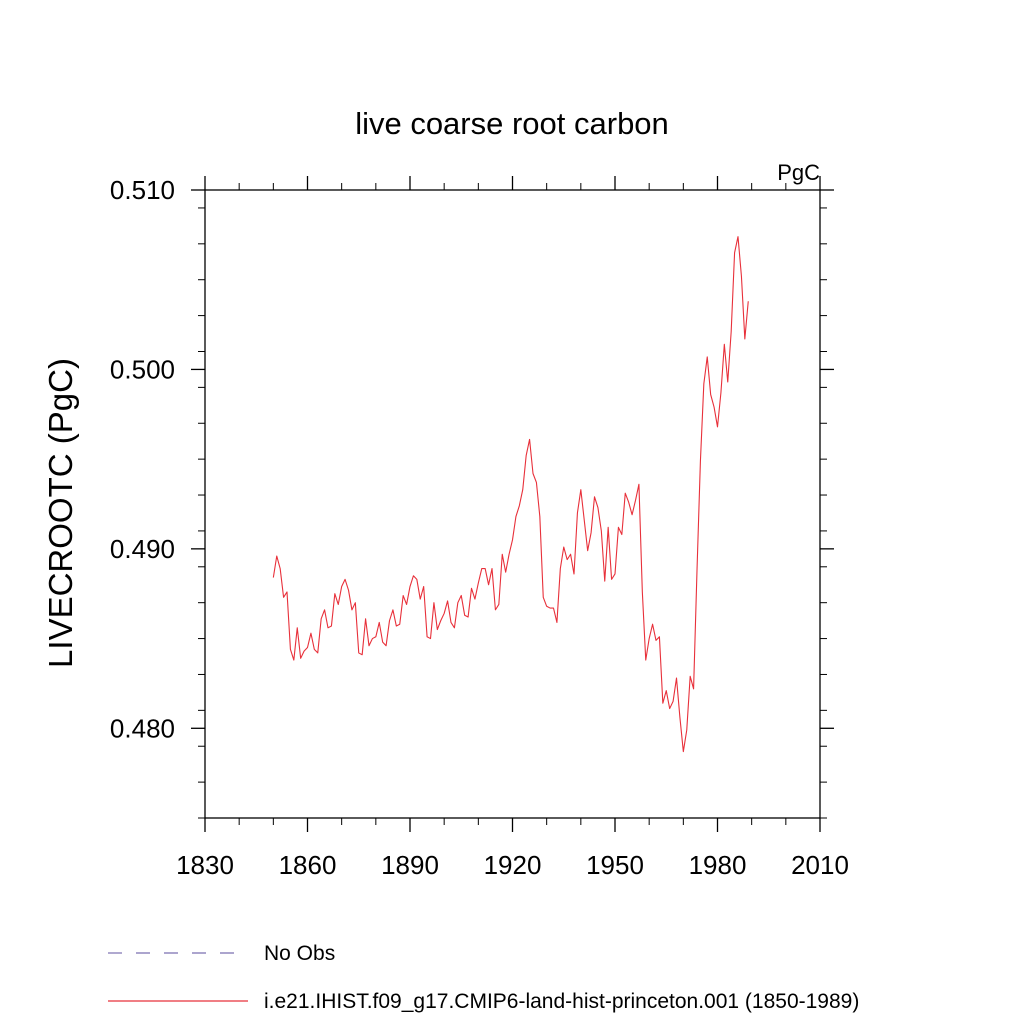  Describe the element at coordinates (142, 728) in the screenshot. I see `y-tick-label: 0.480` at that location.